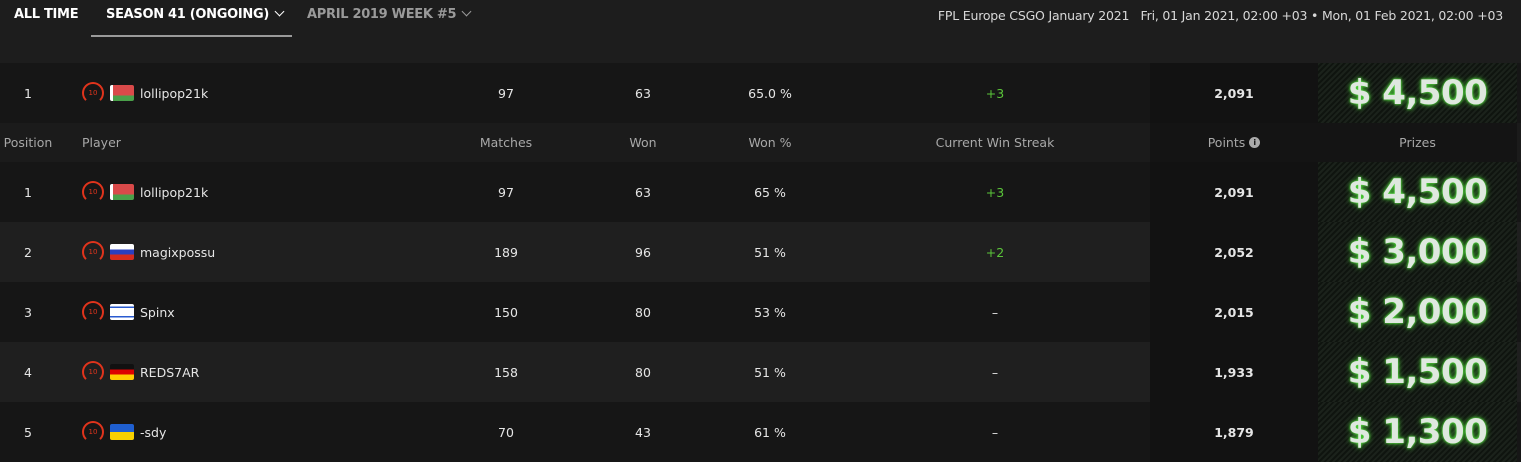 This screenshot has height=462, width=1521. What do you see at coordinates (643, 142) in the screenshot?
I see `header-won: Won` at bounding box center [643, 142].